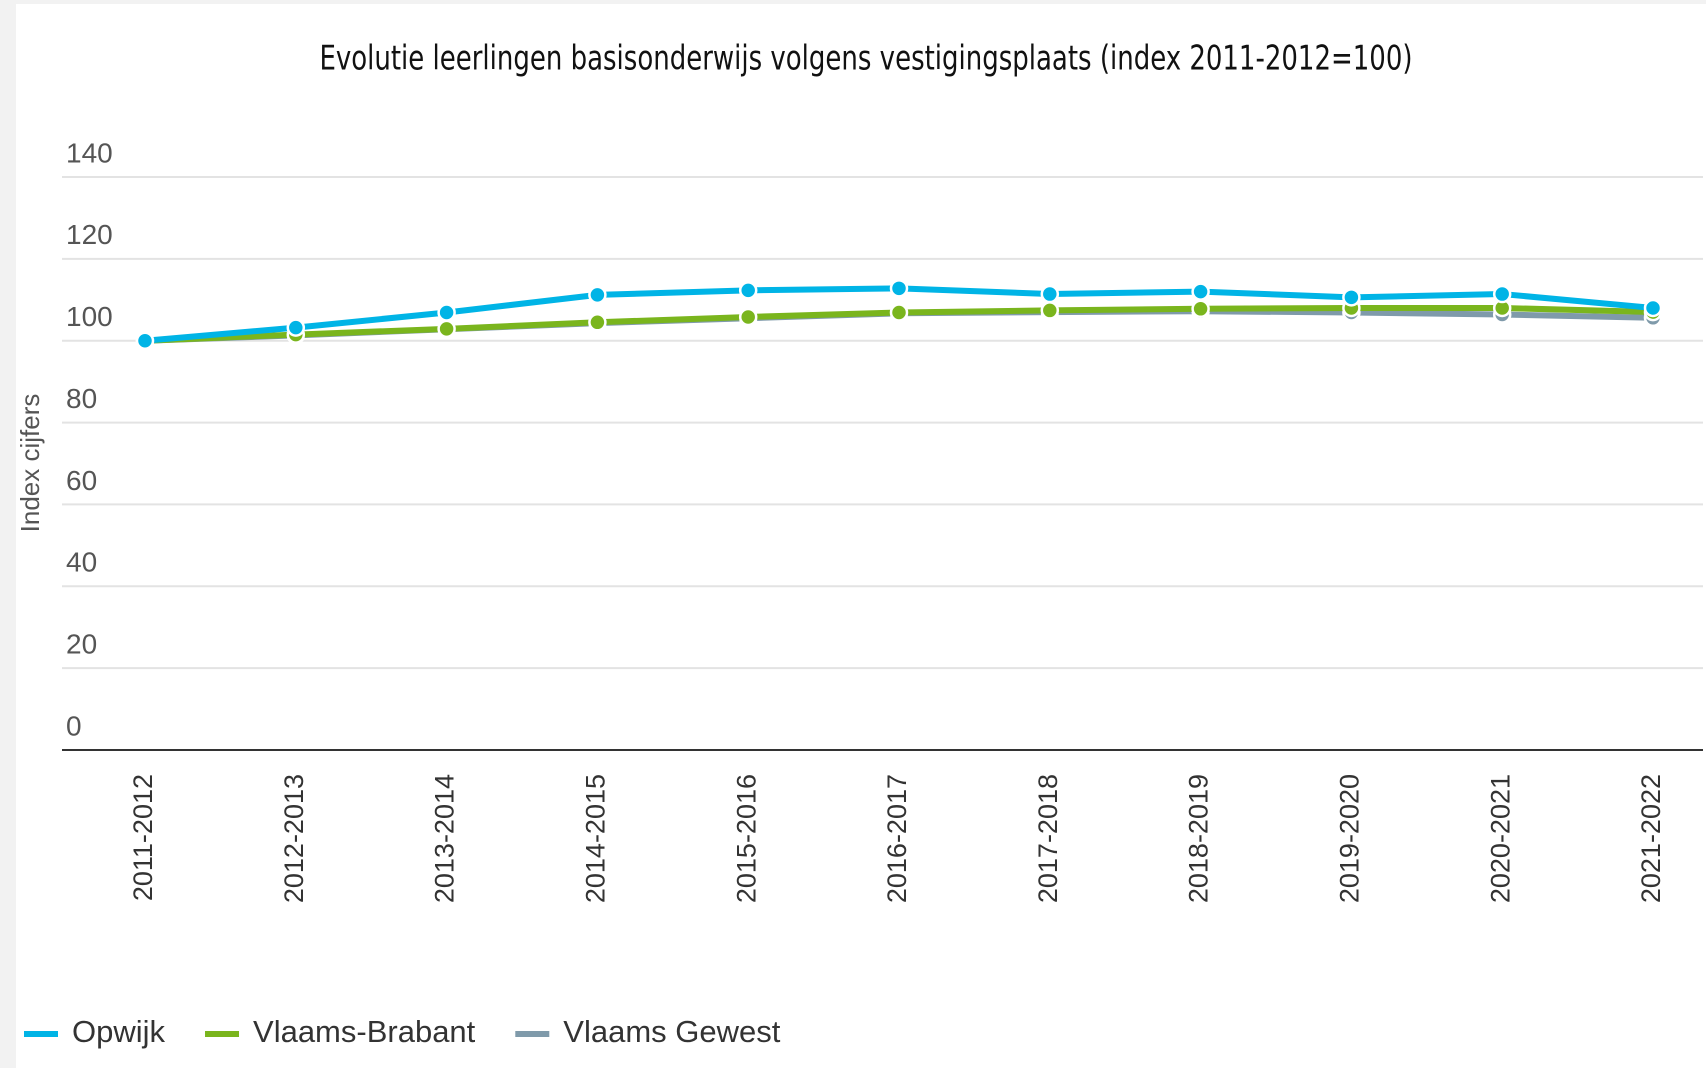 This screenshot has height=1068, width=1706. Describe the element at coordinates (445, 838) in the screenshot. I see `x-tick-label: 2013-2014` at that location.